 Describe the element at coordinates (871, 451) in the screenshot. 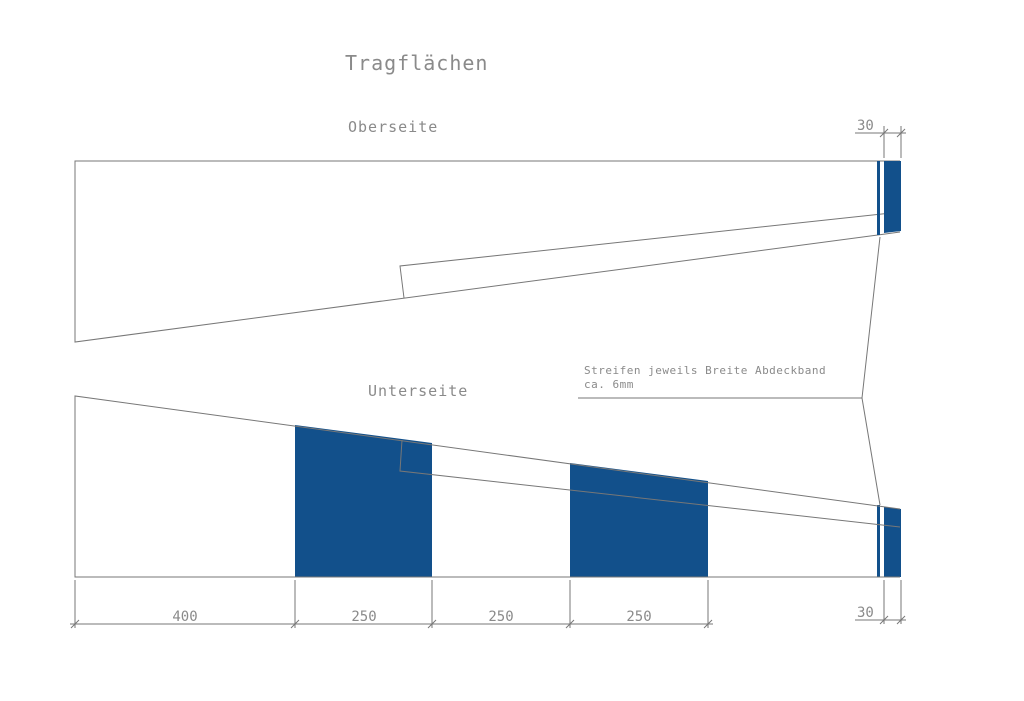

I see `note-leader-lower` at that location.